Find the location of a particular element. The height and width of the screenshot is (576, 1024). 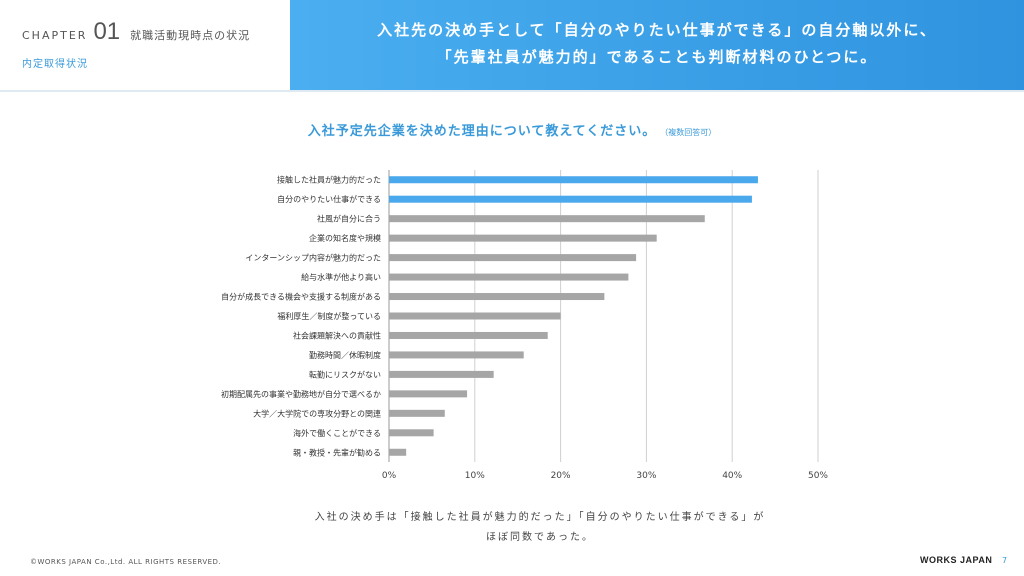

works-japan-logo: WORKS JAPAN is located at coordinates (956, 560).